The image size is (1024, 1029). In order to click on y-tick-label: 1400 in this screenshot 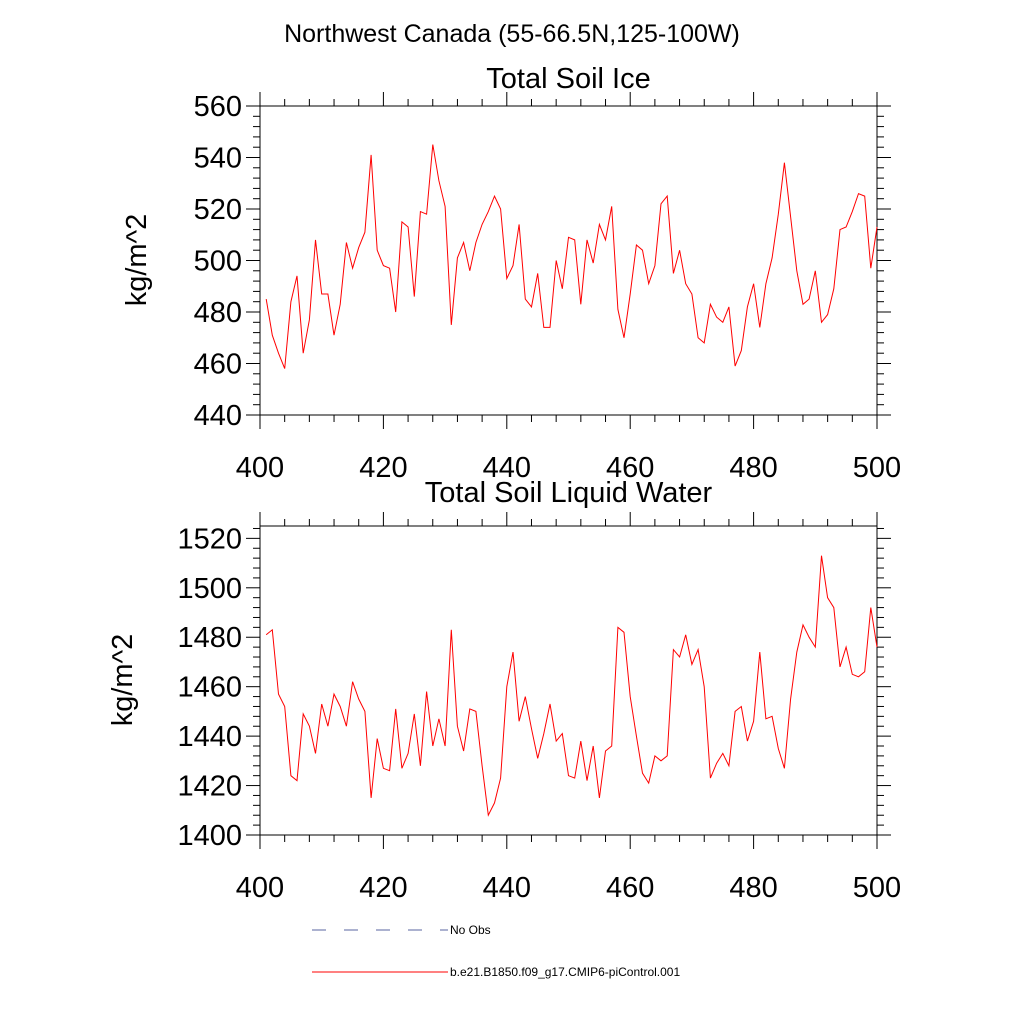, I will do `click(209, 836)`.